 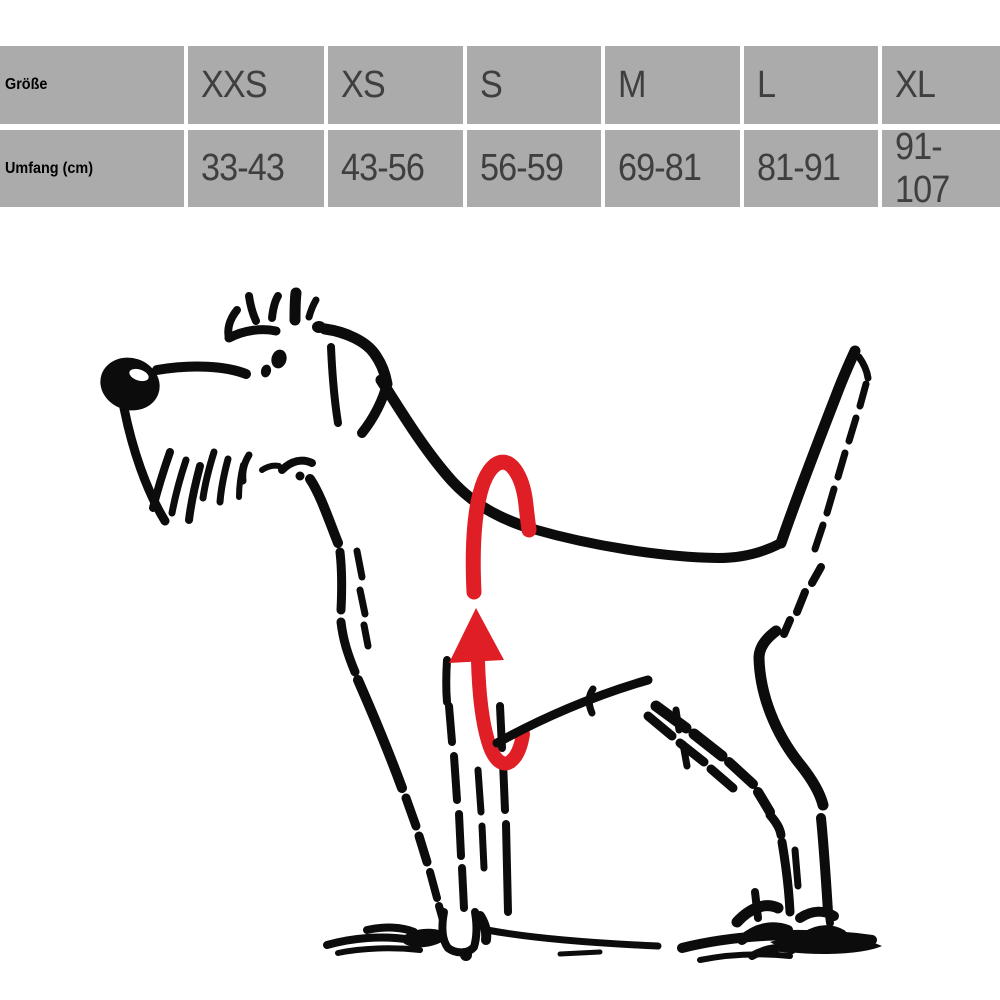 I want to click on eye-dot, so click(x=266, y=371).